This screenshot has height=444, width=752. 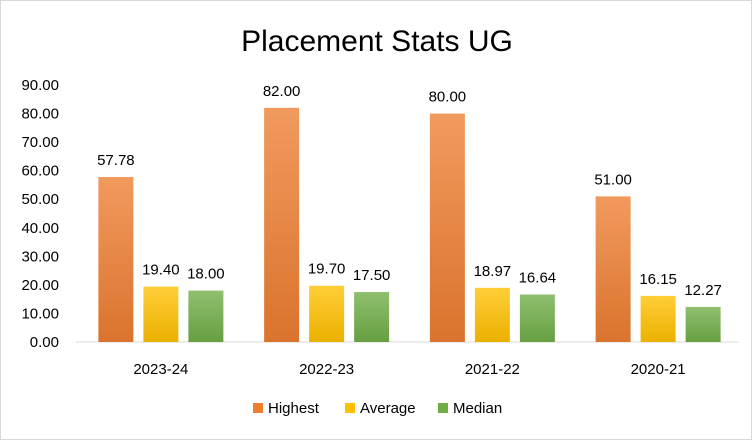 I want to click on y-tick-label: 70.00, so click(x=40, y=142).